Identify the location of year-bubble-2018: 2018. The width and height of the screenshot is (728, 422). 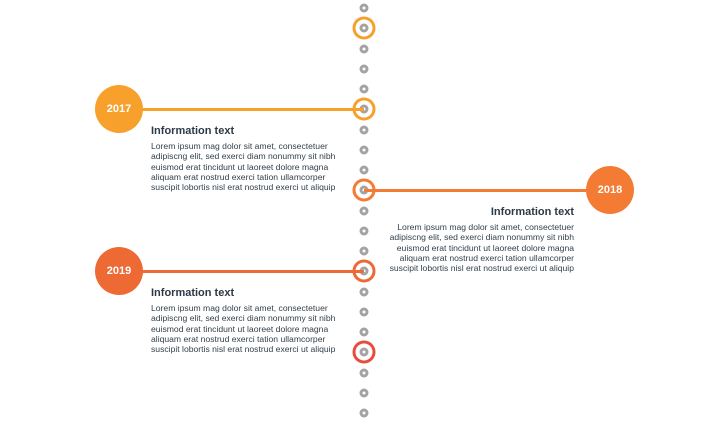
(610, 190).